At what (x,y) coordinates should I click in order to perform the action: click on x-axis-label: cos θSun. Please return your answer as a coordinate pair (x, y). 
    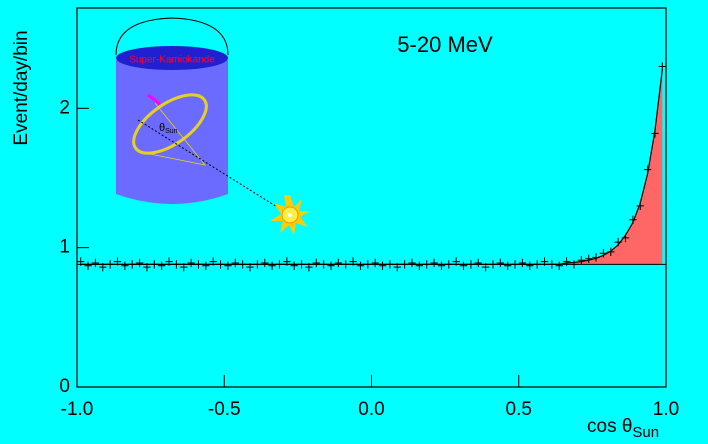
    Looking at the image, I should click on (623, 428).